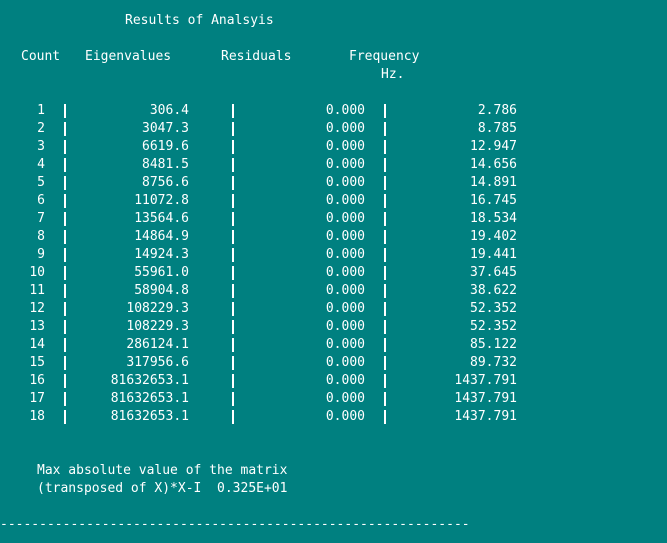 The width and height of the screenshot is (667, 543). I want to click on table-row: 4 8481.5 0.000 14.656, so click(333, 165).